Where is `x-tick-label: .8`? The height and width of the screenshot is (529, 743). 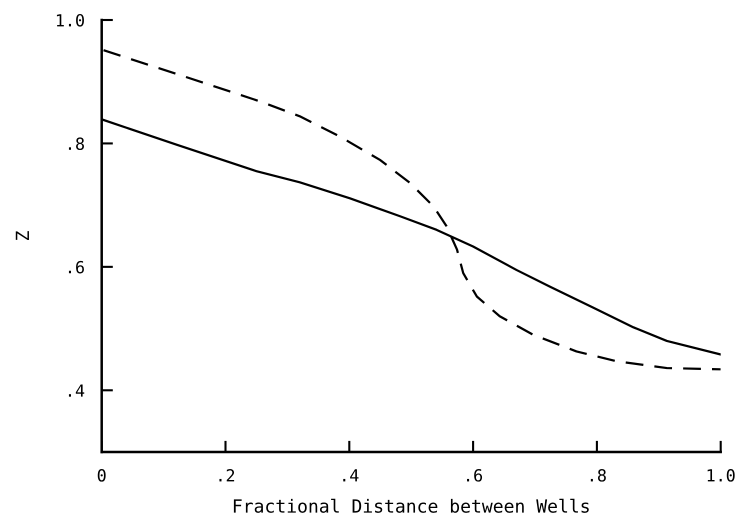
x-tick-label: .8 is located at coordinates (598, 475).